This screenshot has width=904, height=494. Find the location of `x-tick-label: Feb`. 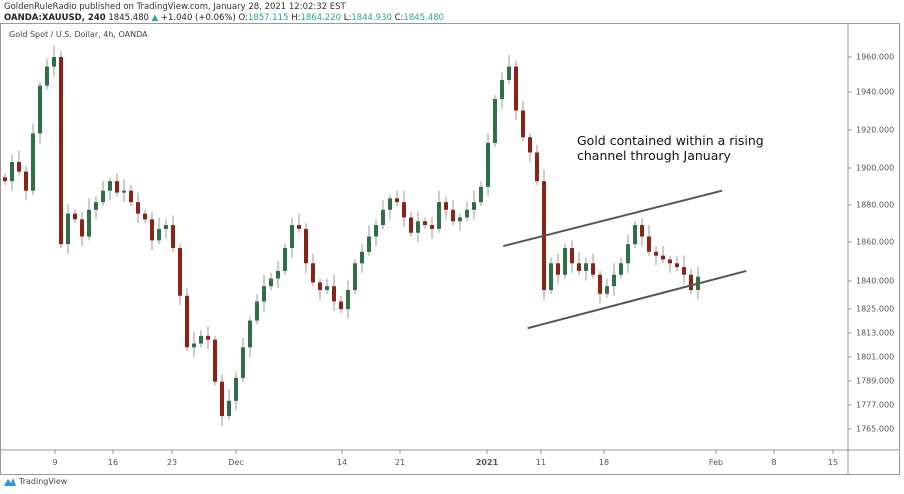

x-tick-label: Feb is located at coordinates (716, 462).